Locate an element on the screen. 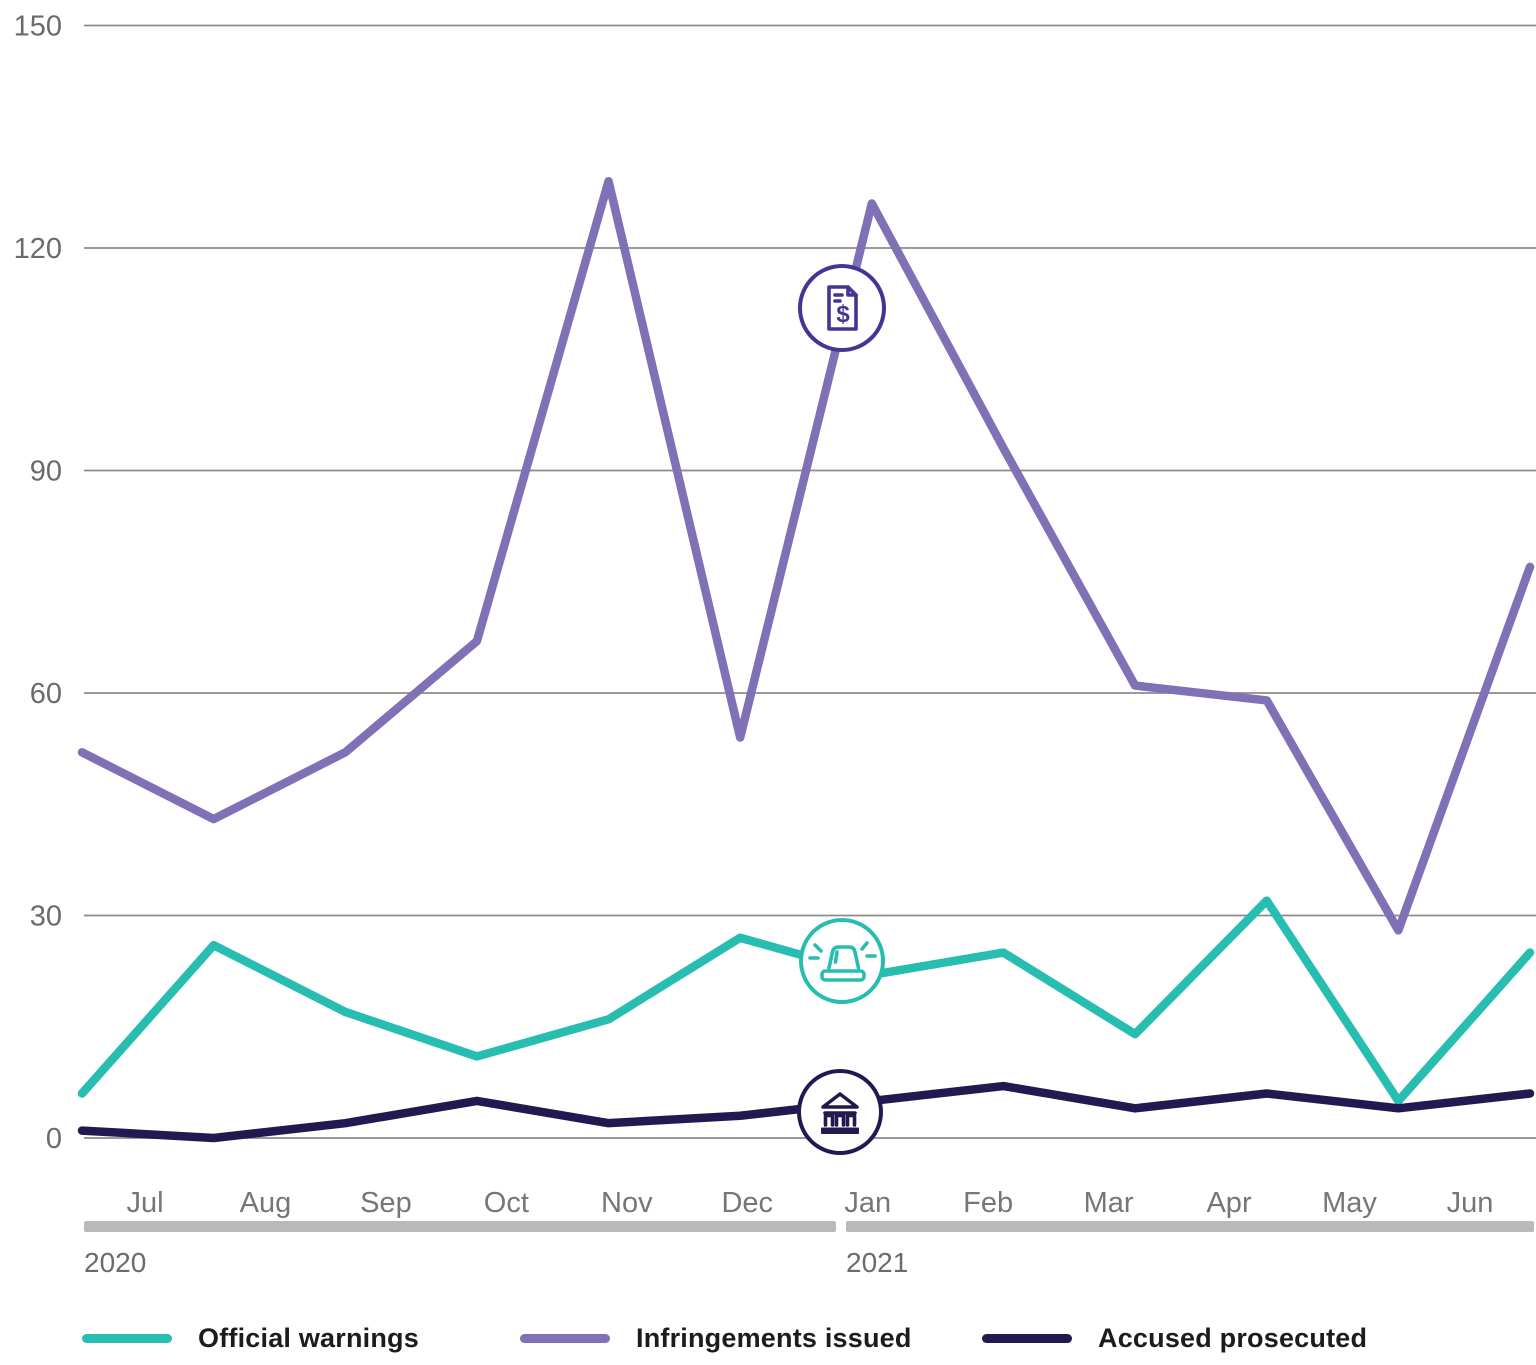  dollar-glyph: $ is located at coordinates (843, 314).